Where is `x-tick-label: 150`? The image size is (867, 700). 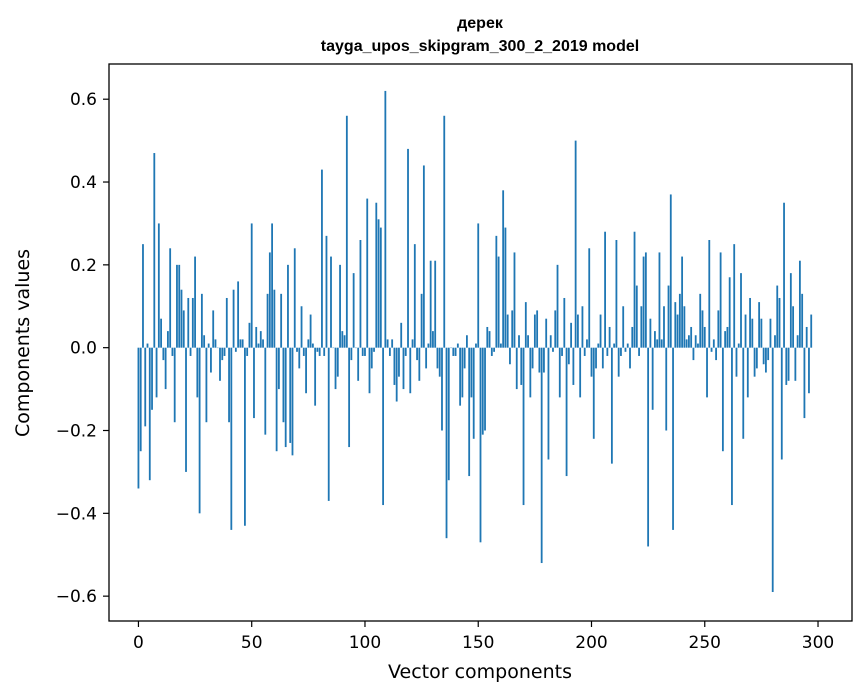 x-tick-label: 150 is located at coordinates (478, 643).